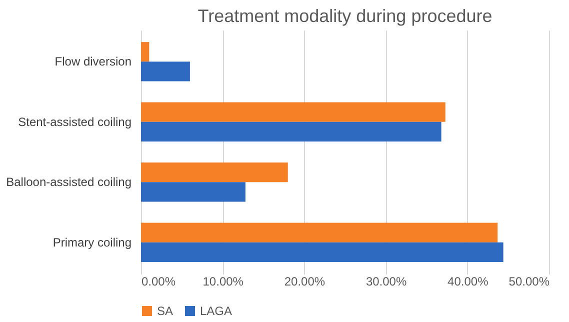  I want to click on y-tick-label: Flow diversion, so click(93, 61).